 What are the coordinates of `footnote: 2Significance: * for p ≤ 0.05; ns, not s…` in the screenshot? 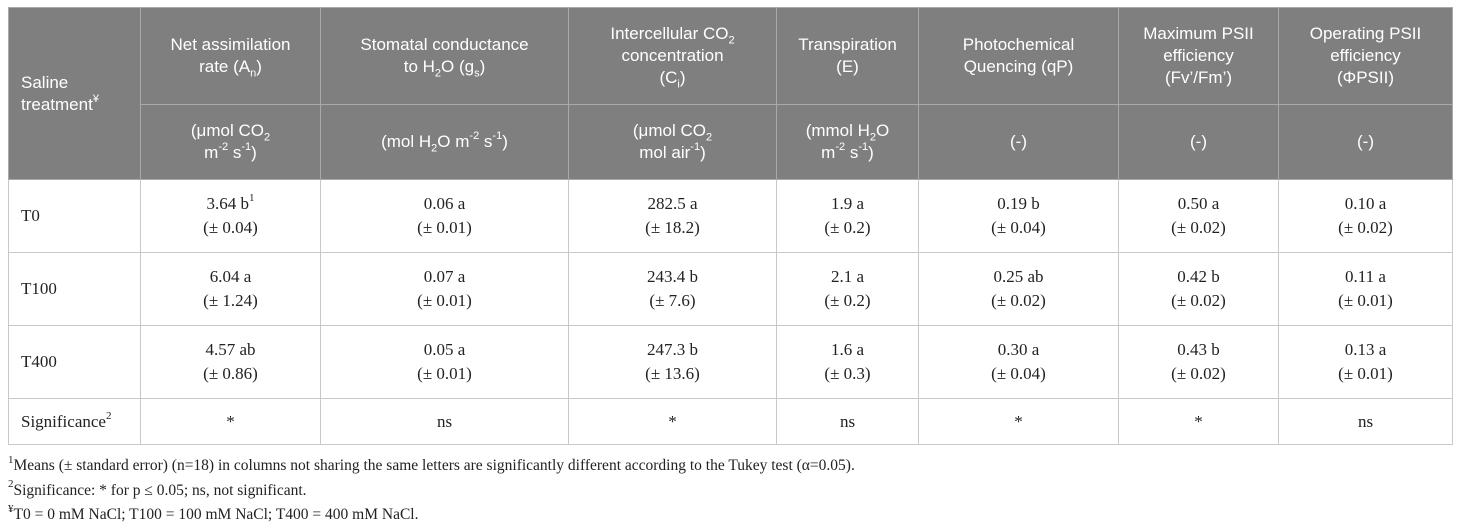 It's located at (157, 488).